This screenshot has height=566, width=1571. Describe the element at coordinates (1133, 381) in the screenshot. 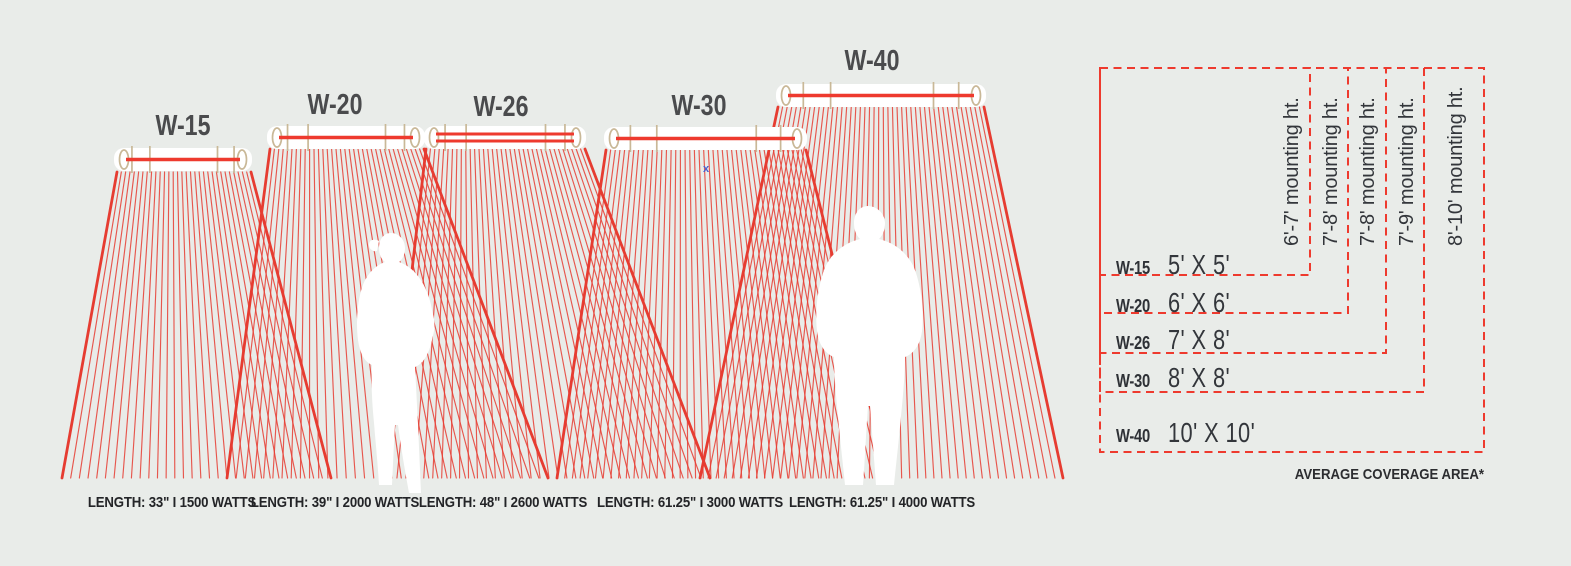

I see `coverage-model-label: W-30` at that location.